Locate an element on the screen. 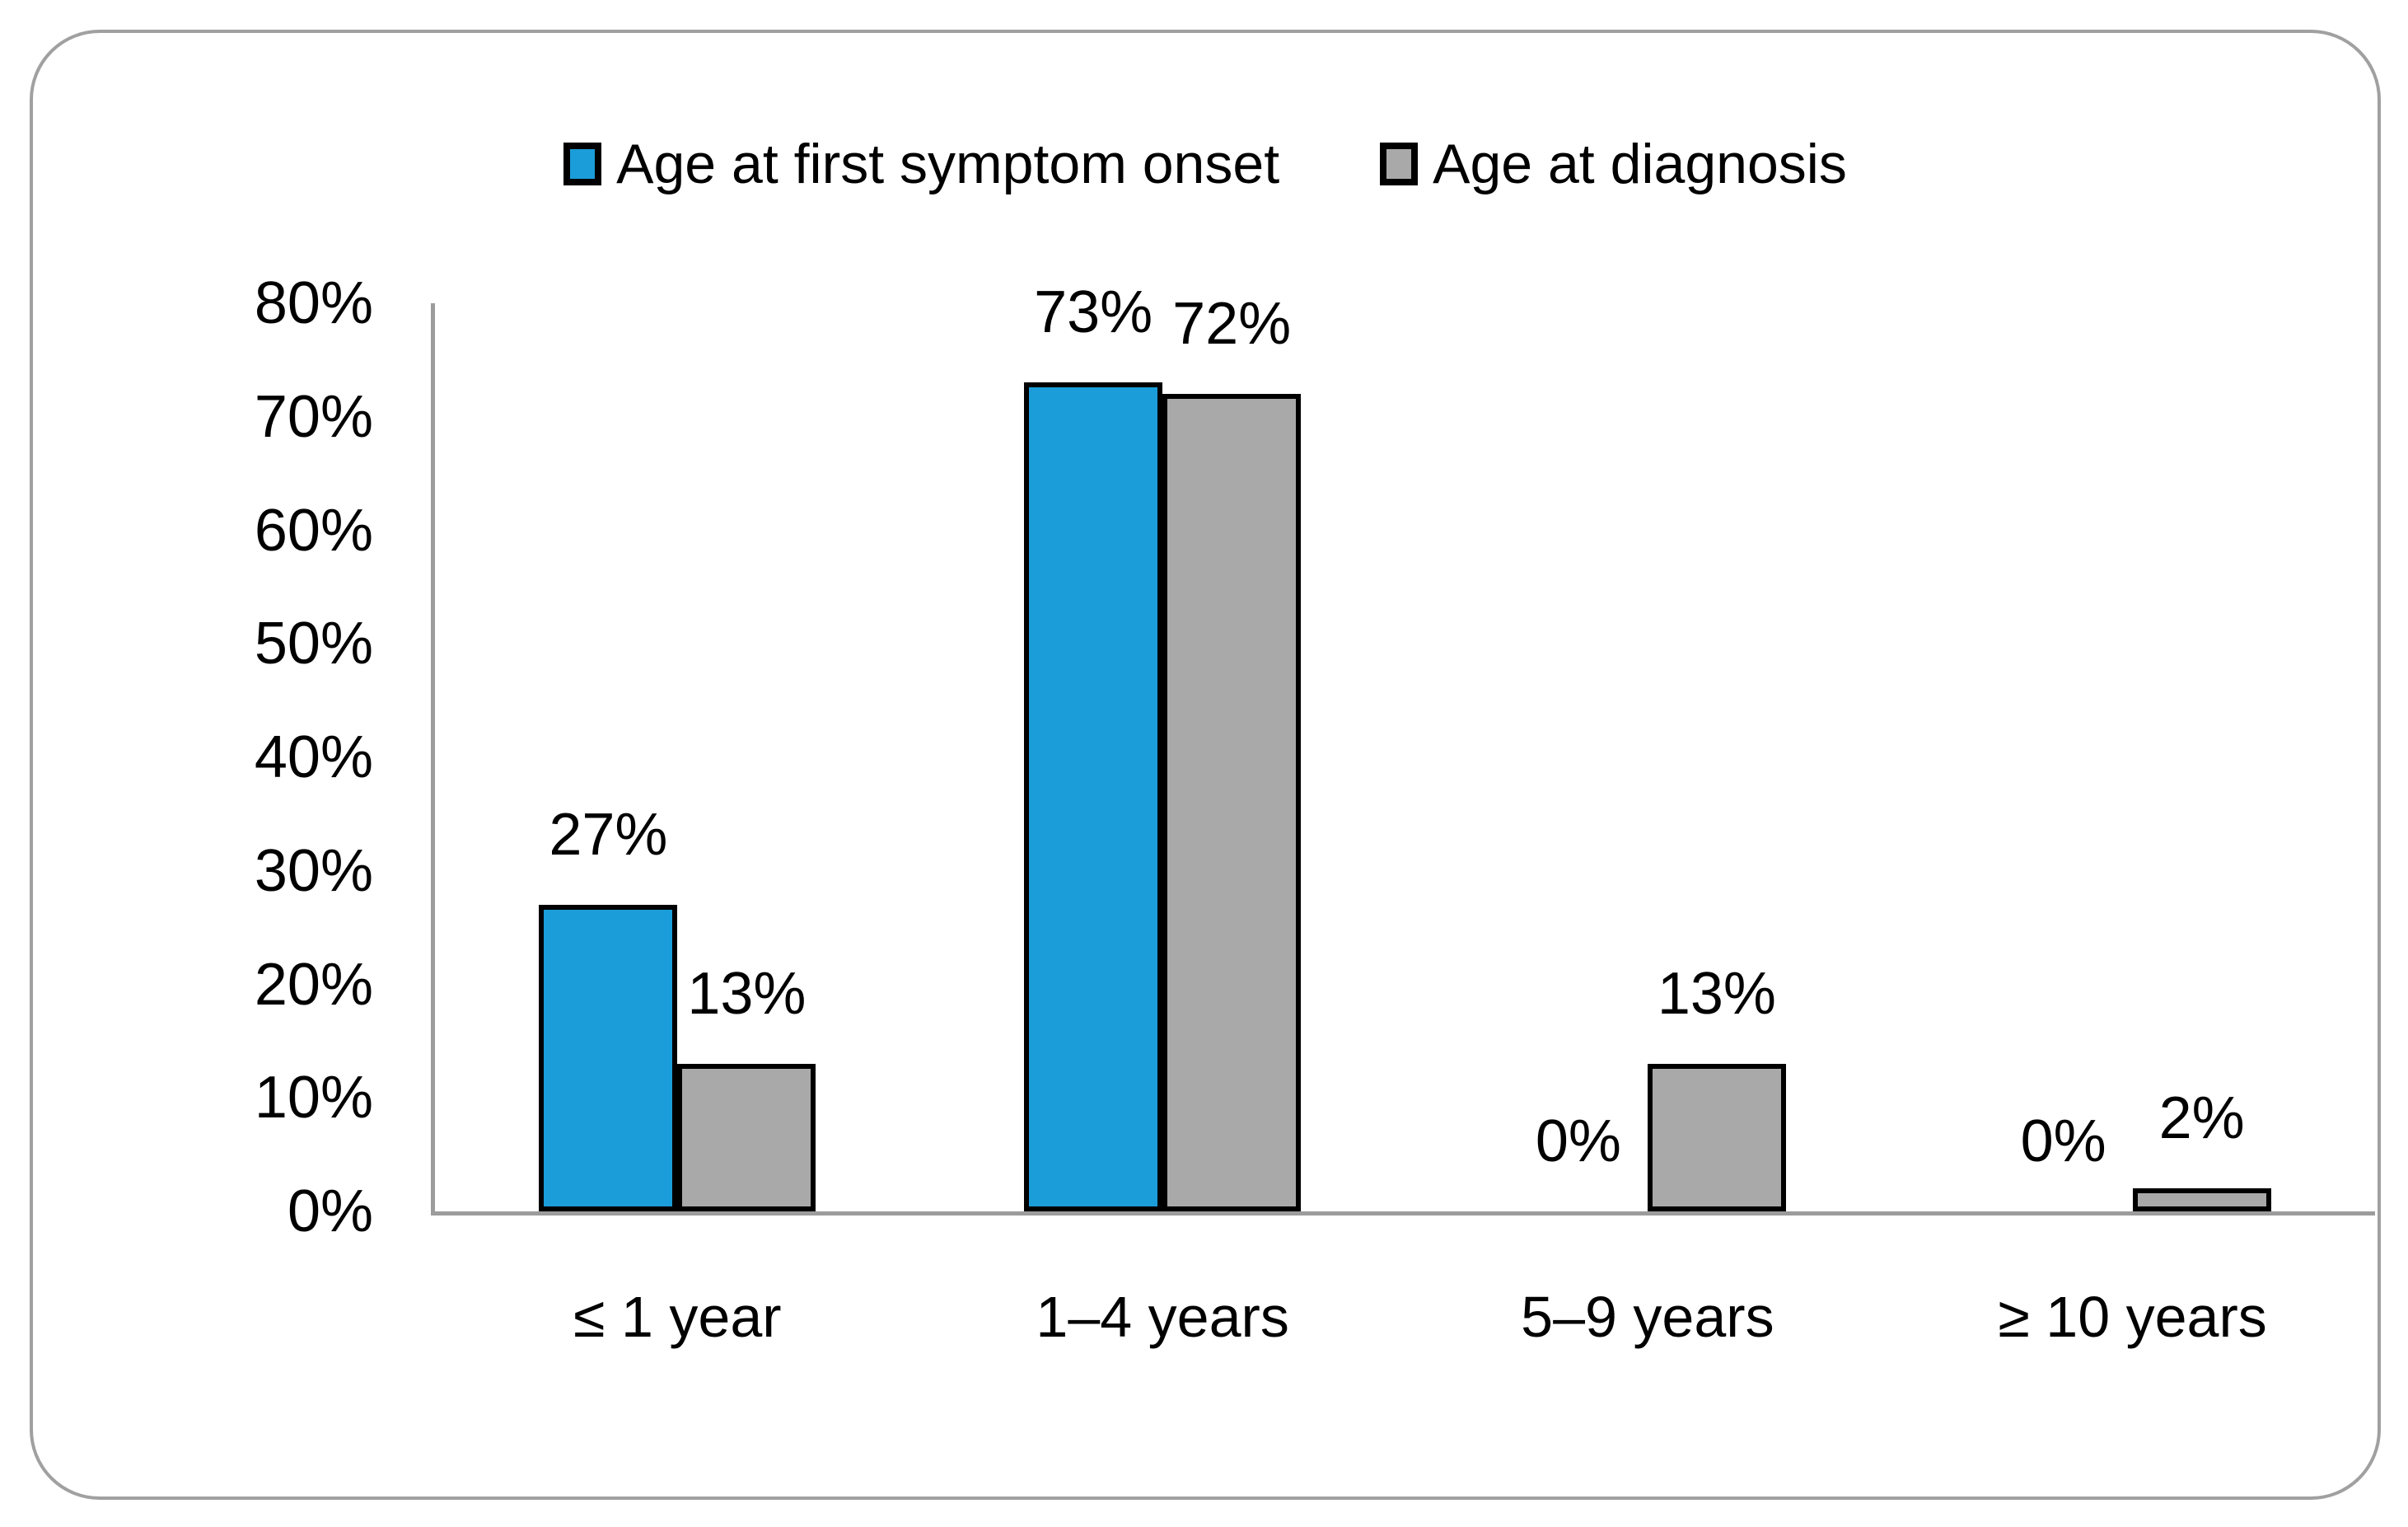  x-axis-label: ≤ 1 year is located at coordinates (677, 1317).